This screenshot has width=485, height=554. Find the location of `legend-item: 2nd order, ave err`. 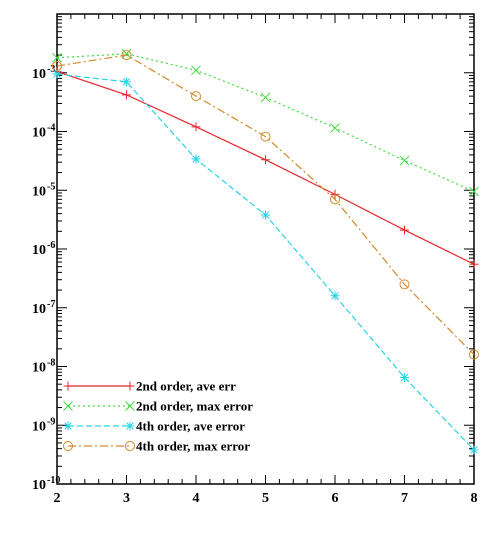

legend-item: 2nd order, ave err is located at coordinates (149, 386).